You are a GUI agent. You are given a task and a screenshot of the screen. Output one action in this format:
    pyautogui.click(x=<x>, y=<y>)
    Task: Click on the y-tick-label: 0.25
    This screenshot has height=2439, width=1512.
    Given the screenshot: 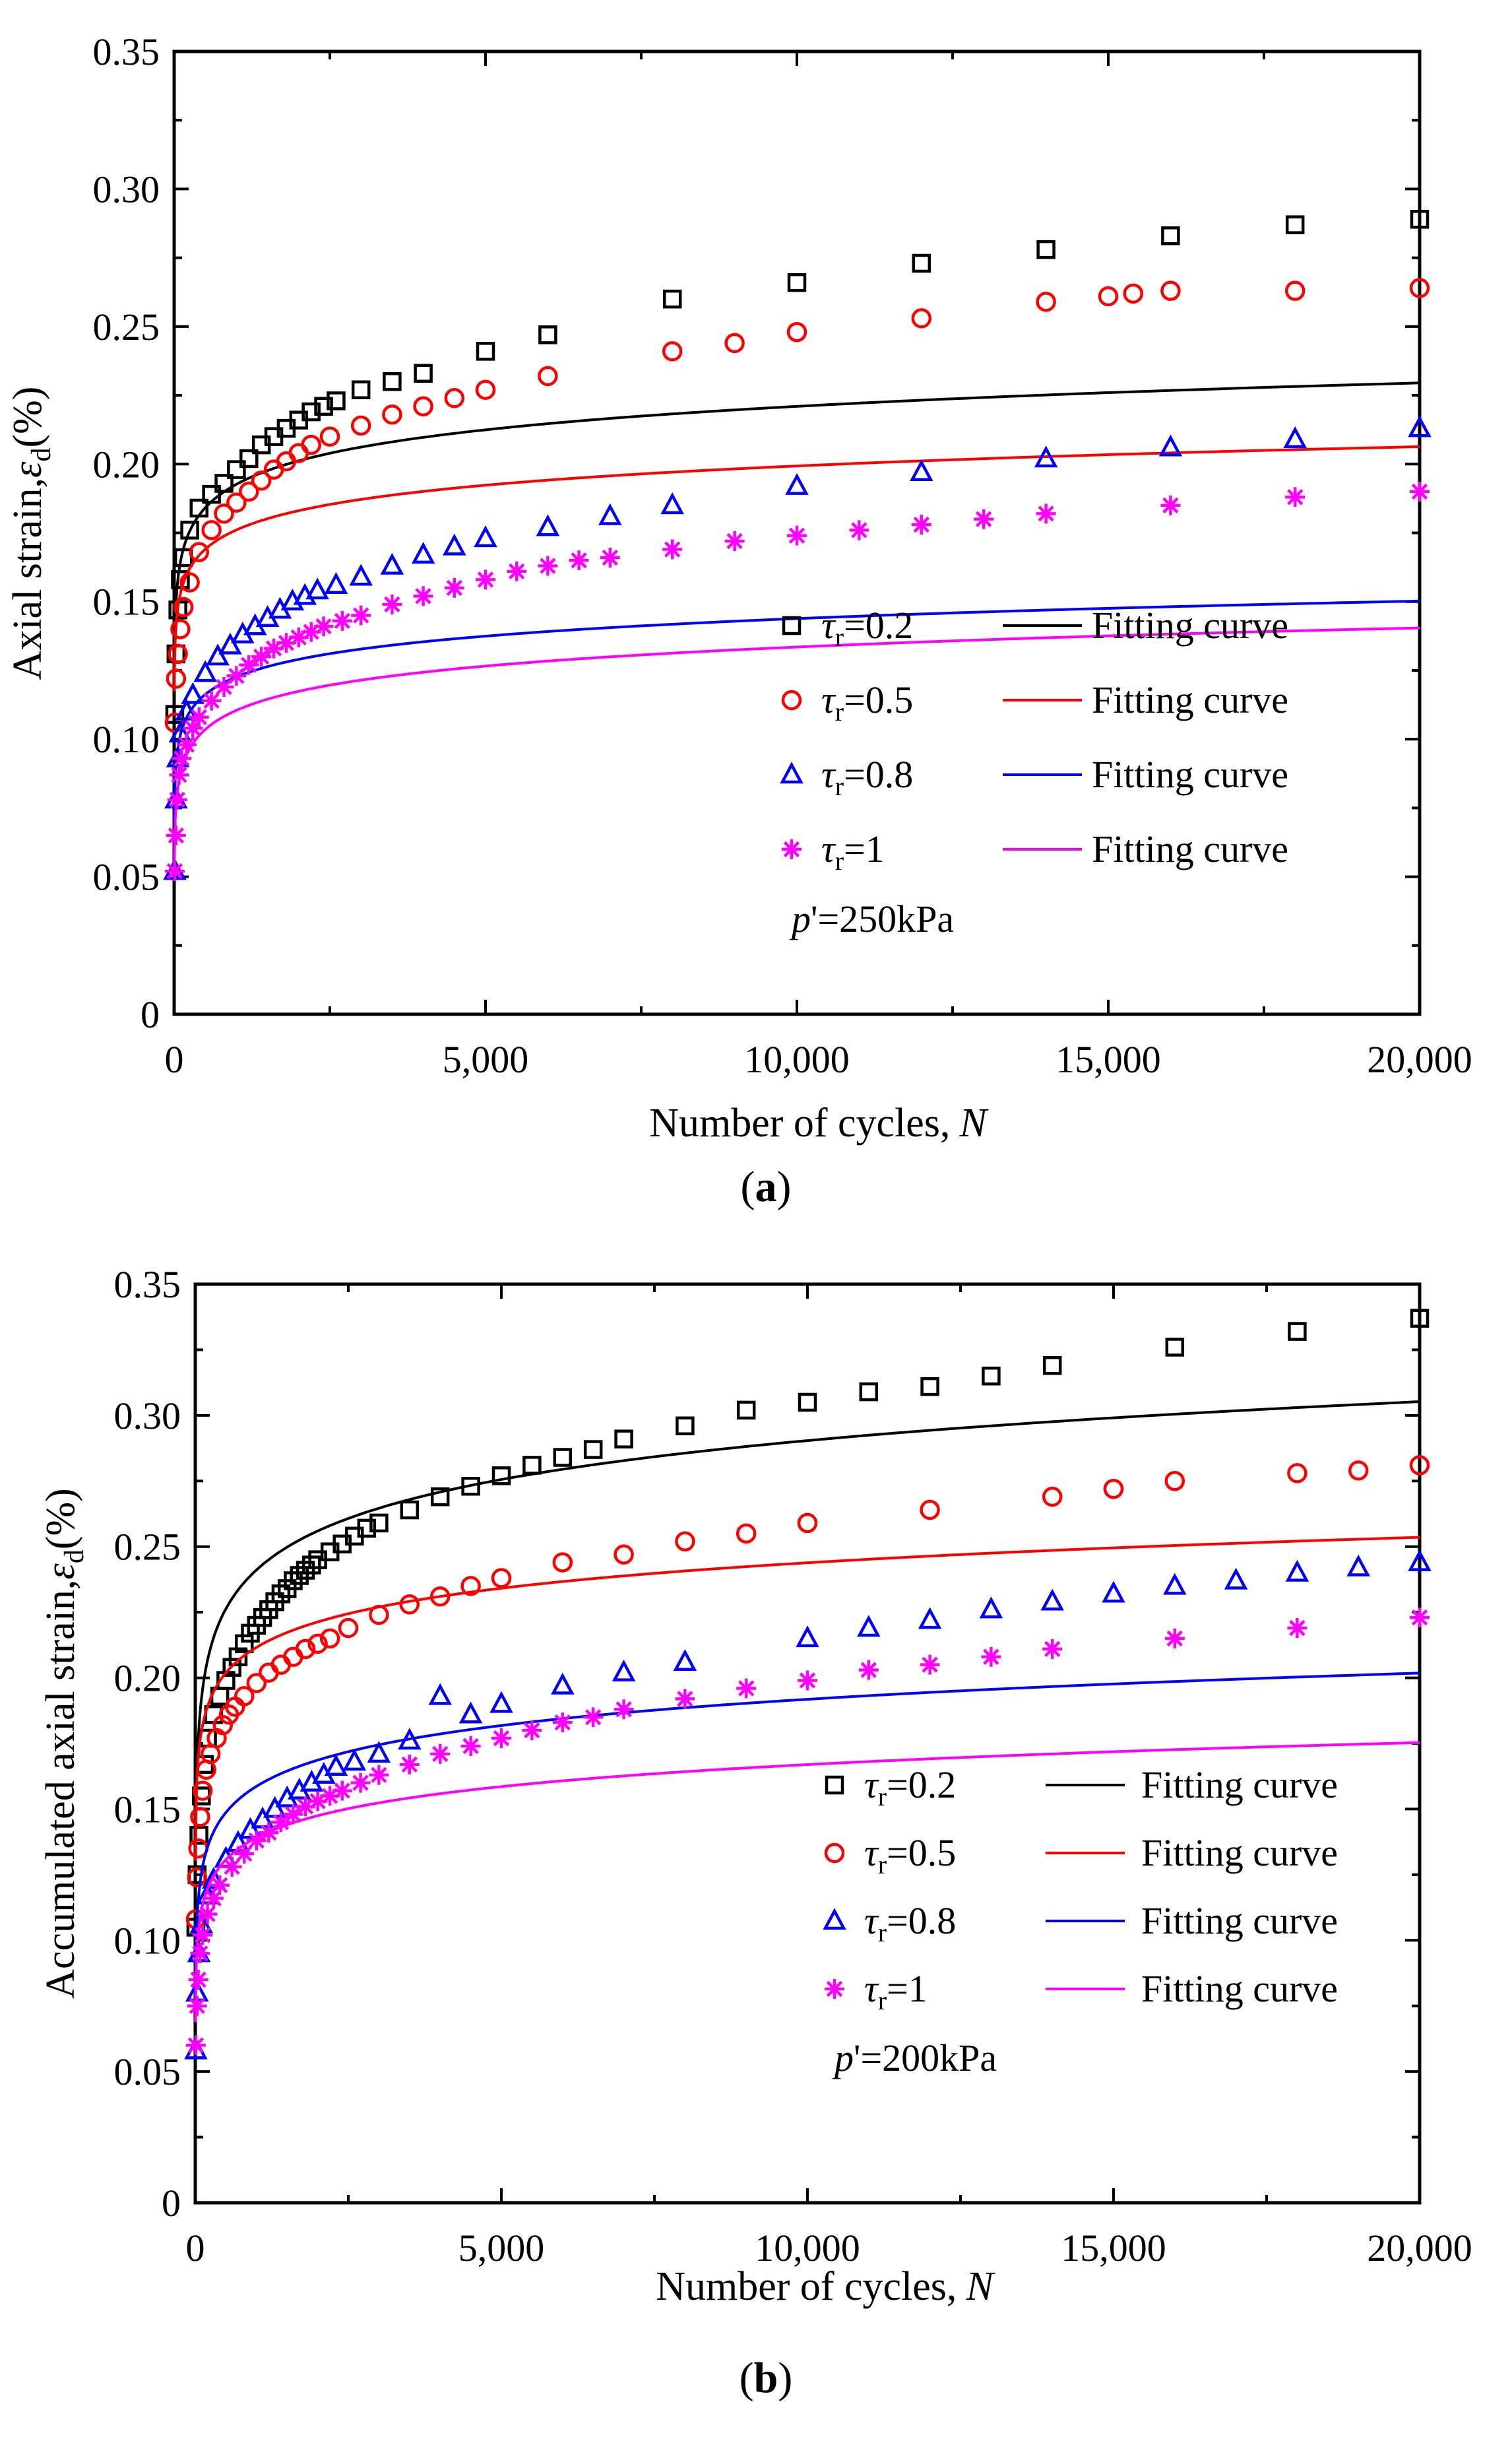 What is the action you would take?
    pyautogui.click(x=147, y=1547)
    